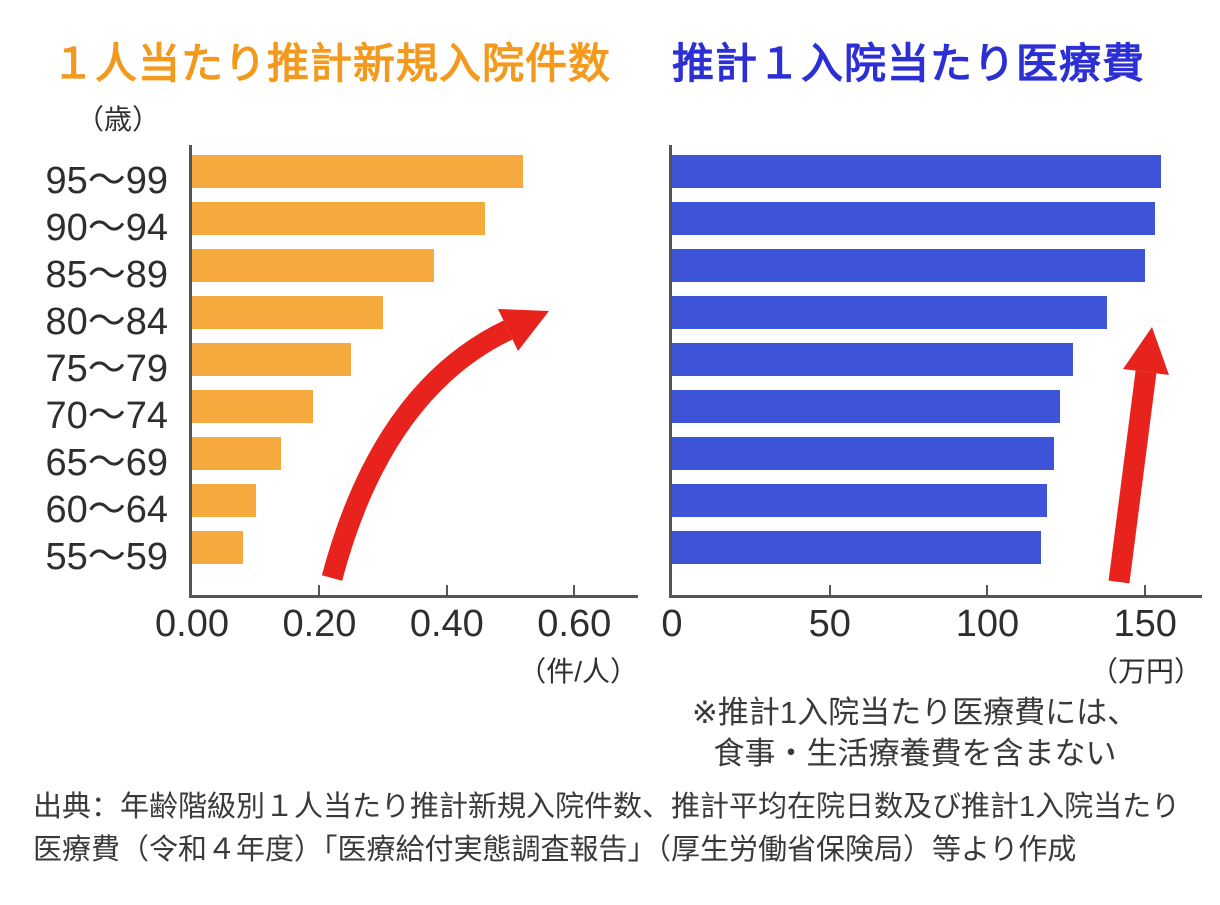  I want to click on chart-title-cost: 推計１入院当たり医療費, so click(909, 63).